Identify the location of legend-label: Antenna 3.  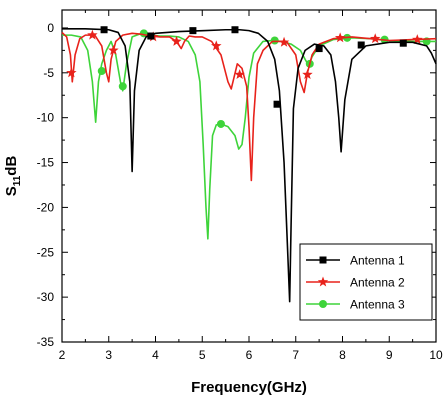
(377, 305).